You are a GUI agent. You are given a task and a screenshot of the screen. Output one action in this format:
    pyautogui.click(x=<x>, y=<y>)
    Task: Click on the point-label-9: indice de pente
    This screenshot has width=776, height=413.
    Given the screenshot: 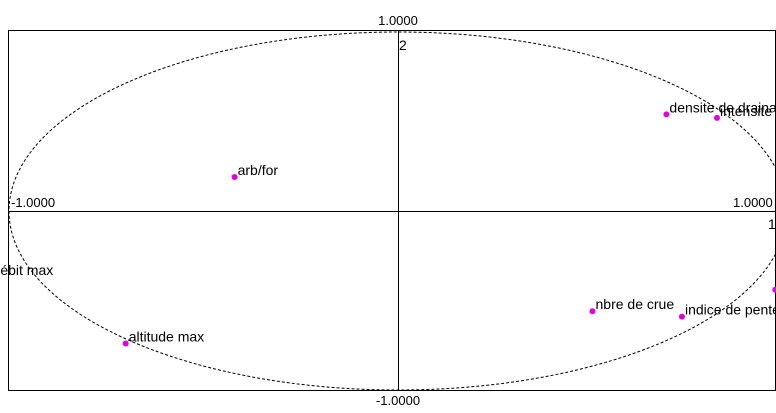 What is the action you would take?
    pyautogui.click(x=730, y=310)
    